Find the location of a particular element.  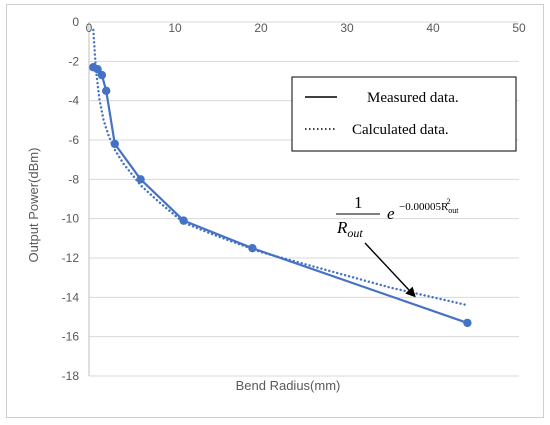

formula-exponent: −0.00005Rout2 is located at coordinates (429, 206).